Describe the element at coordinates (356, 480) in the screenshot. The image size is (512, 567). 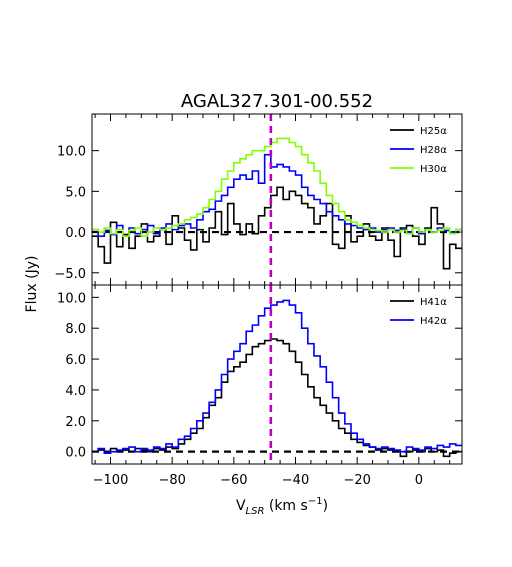
I see `x-tick-label: −20` at that location.